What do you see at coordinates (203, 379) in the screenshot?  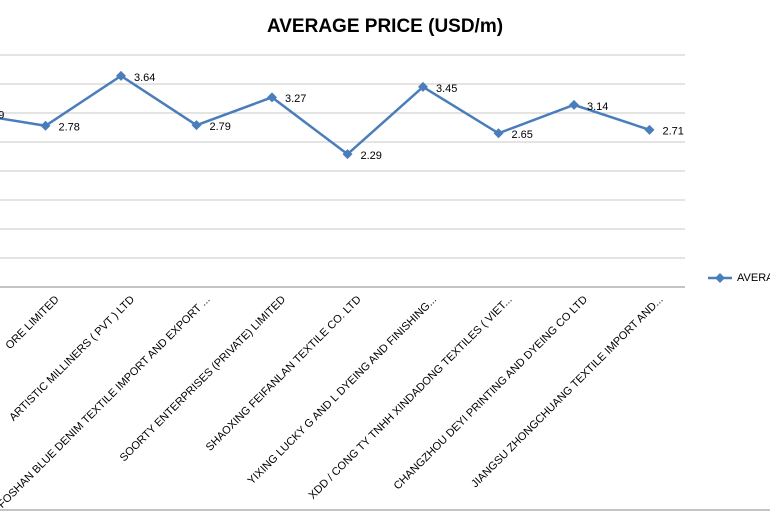 I see `x-tick-label: SOORTY ENTERPRISES (PRIVATE) LIMITED` at bounding box center [203, 379].